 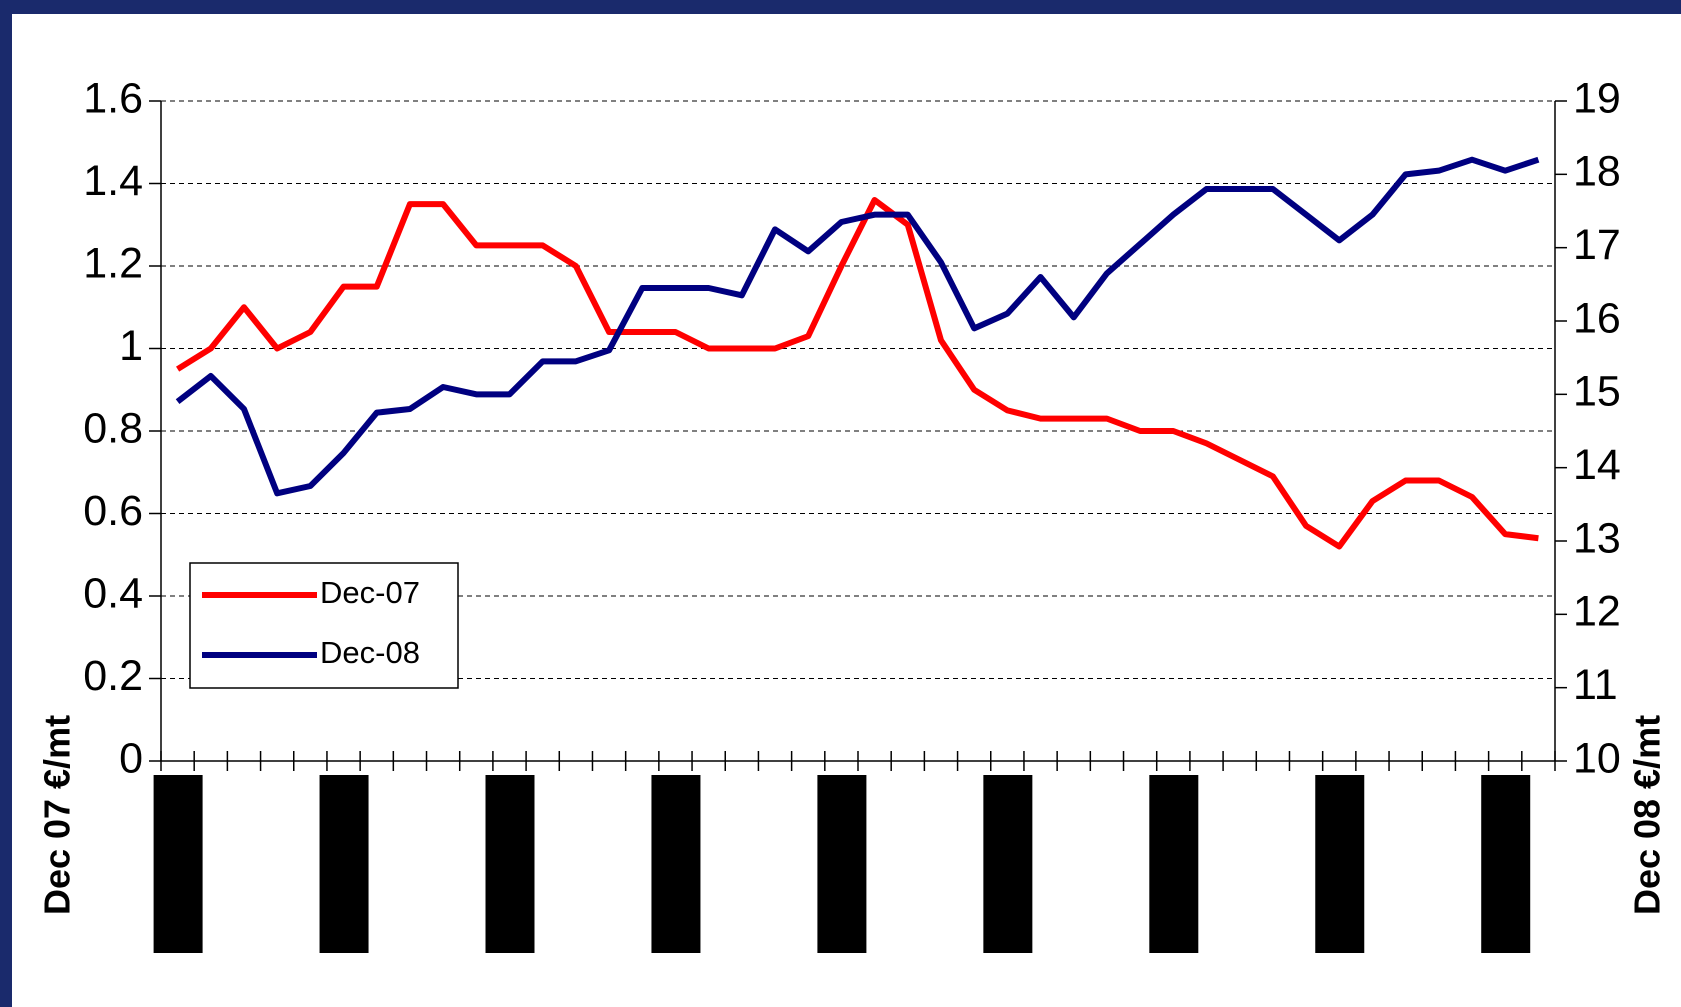 What do you see at coordinates (1647, 815) in the screenshot?
I see `y2-axis-title: Dec 08 €/mt` at bounding box center [1647, 815].